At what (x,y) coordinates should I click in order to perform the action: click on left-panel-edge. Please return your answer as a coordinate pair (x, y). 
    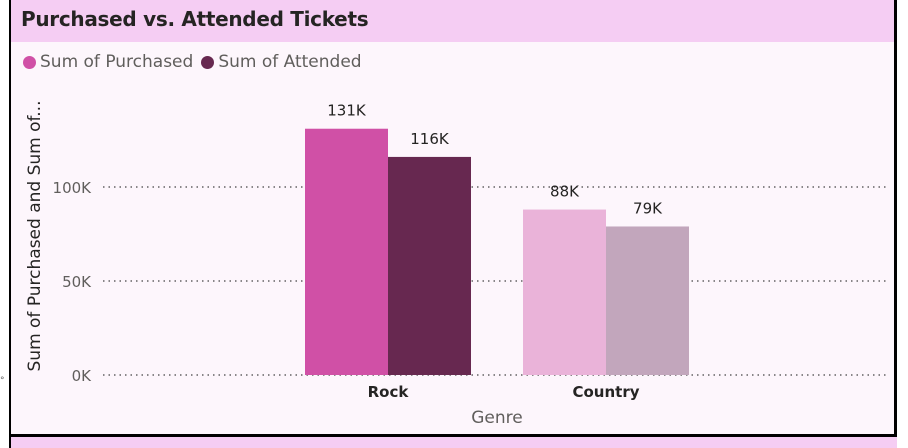
    Looking at the image, I should click on (5, 224).